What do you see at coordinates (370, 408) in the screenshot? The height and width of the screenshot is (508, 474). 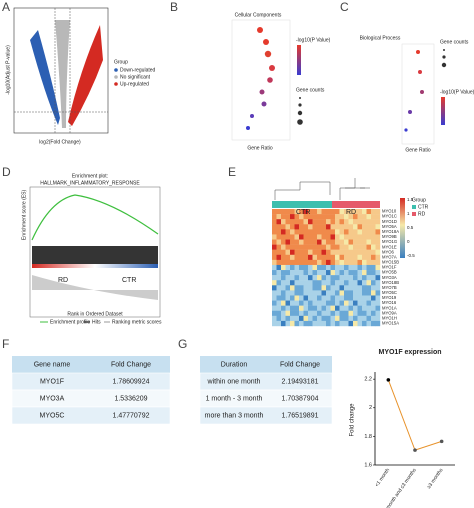 I see `y-tick-label: 2` at bounding box center [370, 408].